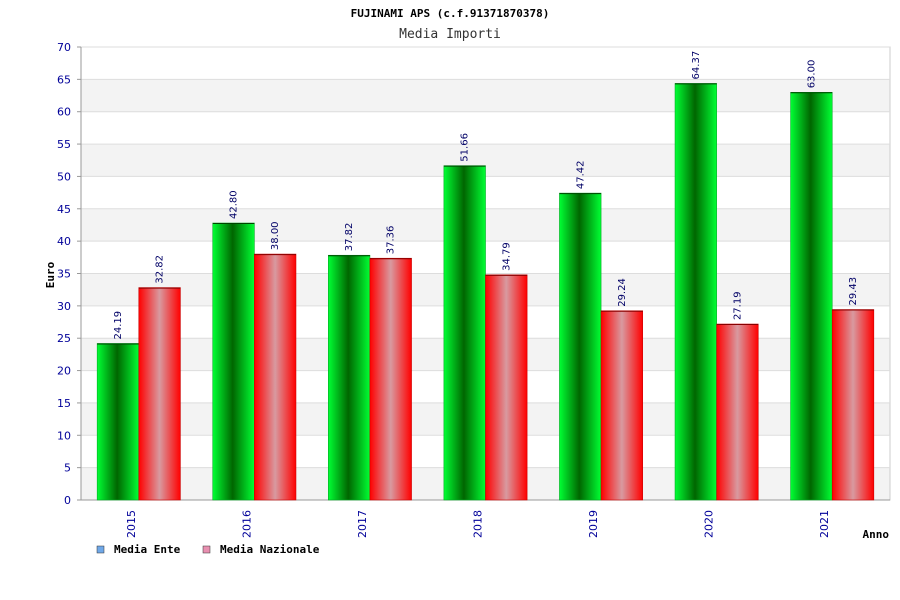 This screenshot has height=600, width=900. I want to click on band, so click(485, 95).